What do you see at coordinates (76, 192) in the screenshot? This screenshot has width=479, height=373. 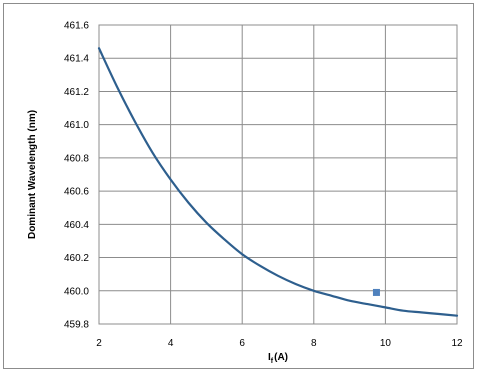 I see `y-tick-label: 460.6` at bounding box center [76, 192].